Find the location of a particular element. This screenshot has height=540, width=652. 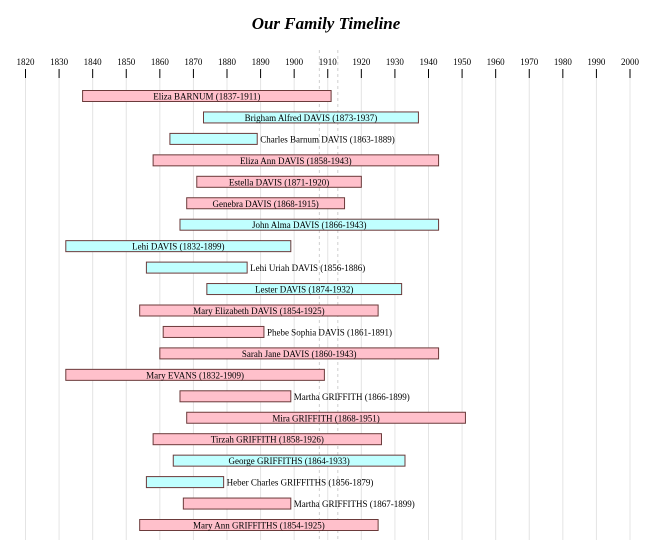

timeline-label: Mary EVANS (1832-1909) is located at coordinates (195, 375).